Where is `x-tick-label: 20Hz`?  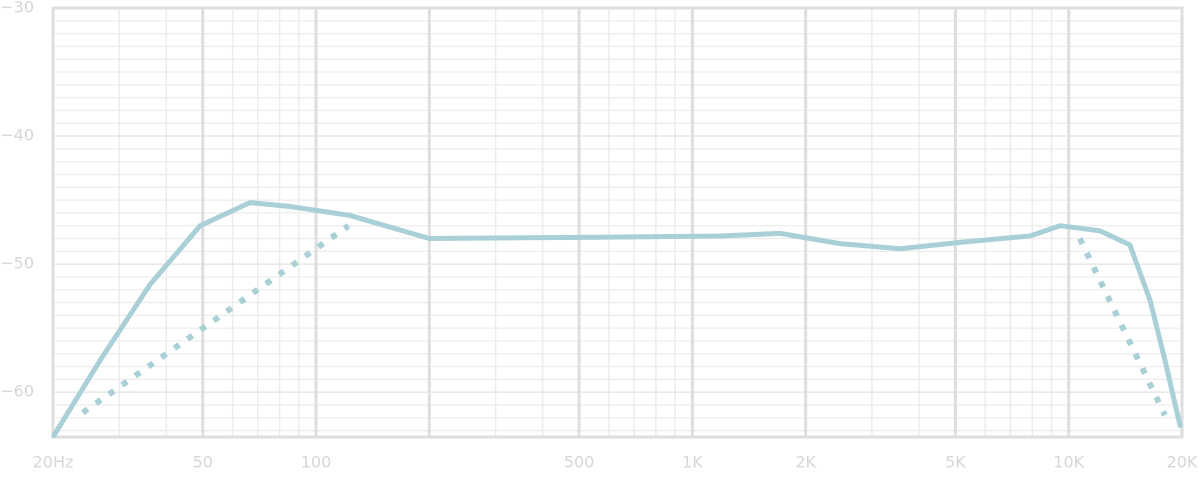
x-tick-label: 20Hz is located at coordinates (53, 462).